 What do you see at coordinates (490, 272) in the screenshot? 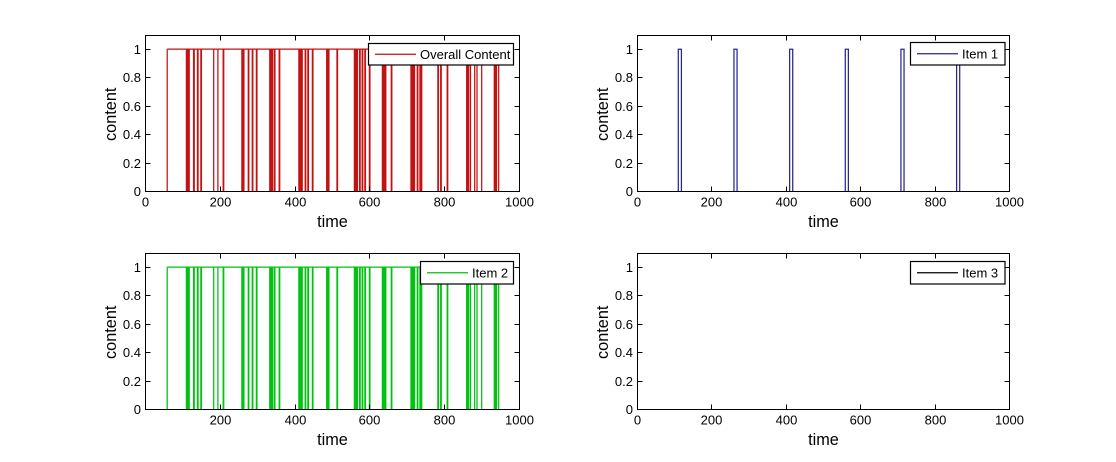
I see `svg-text: Item 2` at bounding box center [490, 272].